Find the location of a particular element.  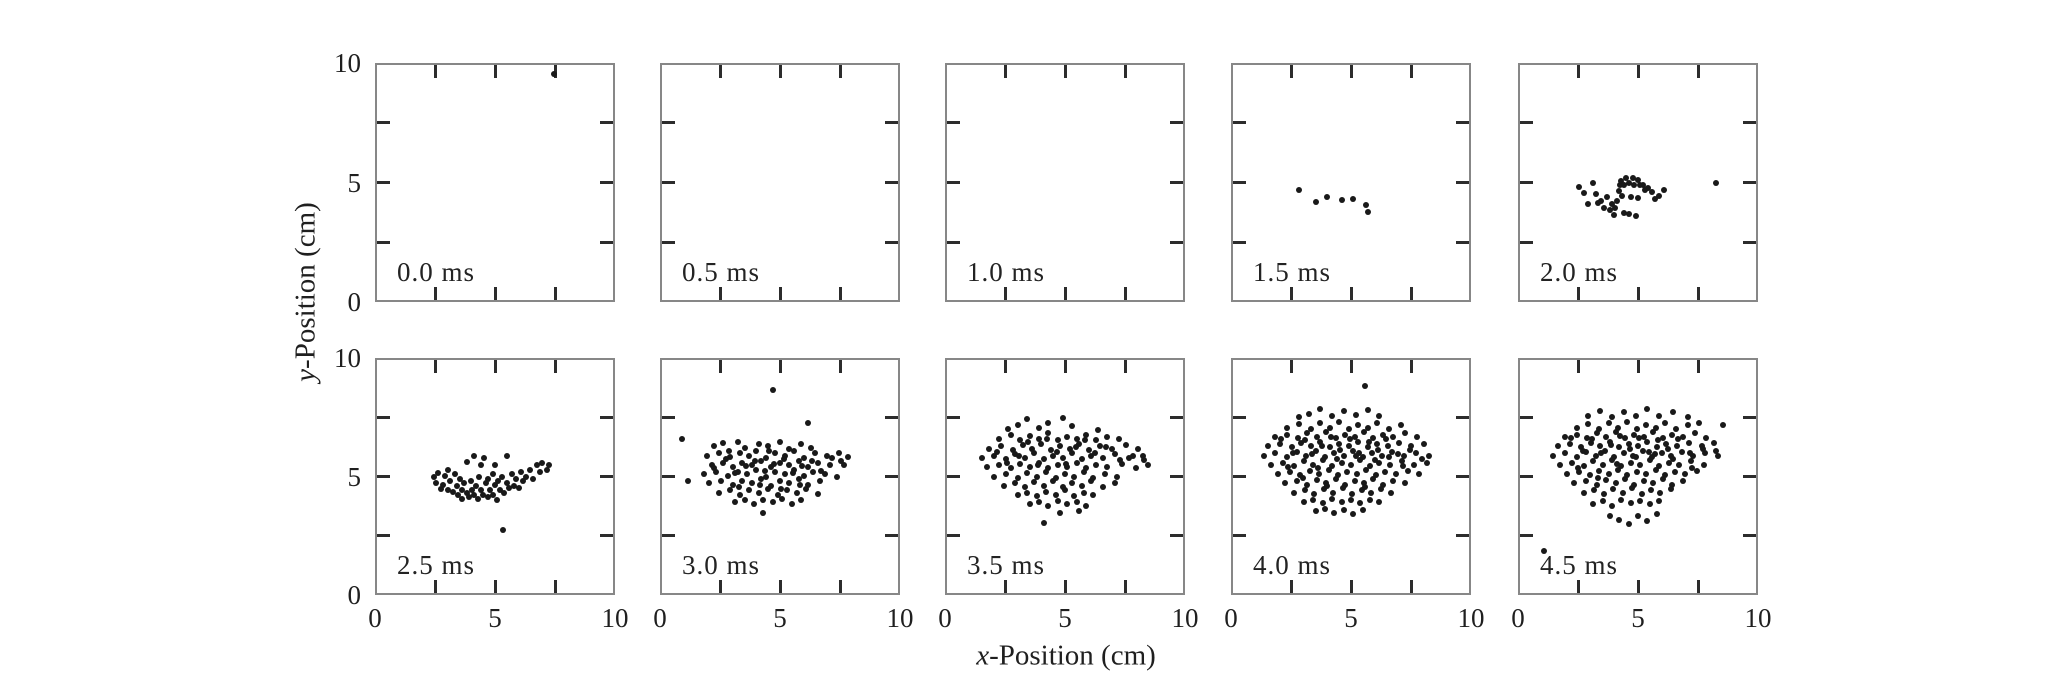

panel-time-label: 4.5 ms is located at coordinates (1579, 565).